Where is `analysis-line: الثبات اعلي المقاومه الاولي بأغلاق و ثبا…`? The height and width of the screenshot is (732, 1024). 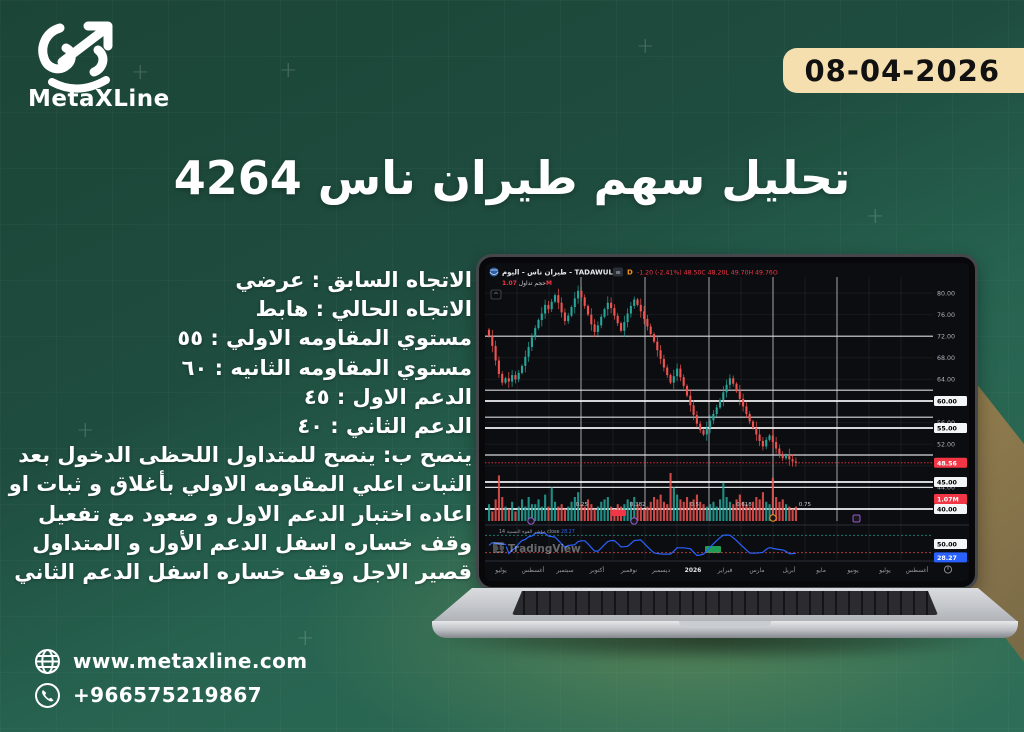
analysis-line: الثبات اعلي المقاومه الاولي بأغلاق و ثبا… is located at coordinates (240, 484).